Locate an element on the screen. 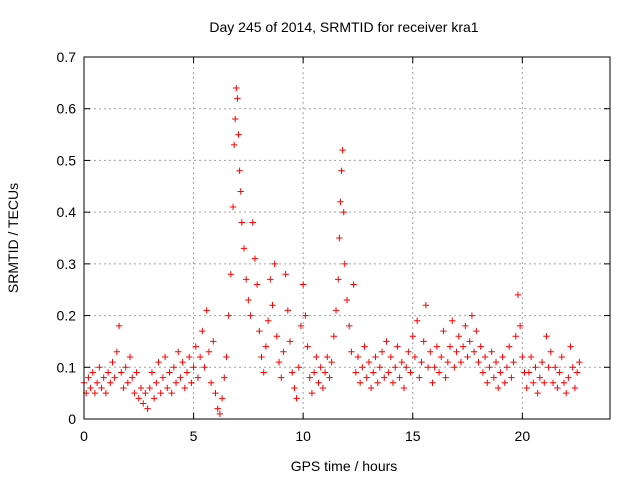 This screenshot has width=640, height=480. y-tick-label: 0.4 is located at coordinates (67, 212).